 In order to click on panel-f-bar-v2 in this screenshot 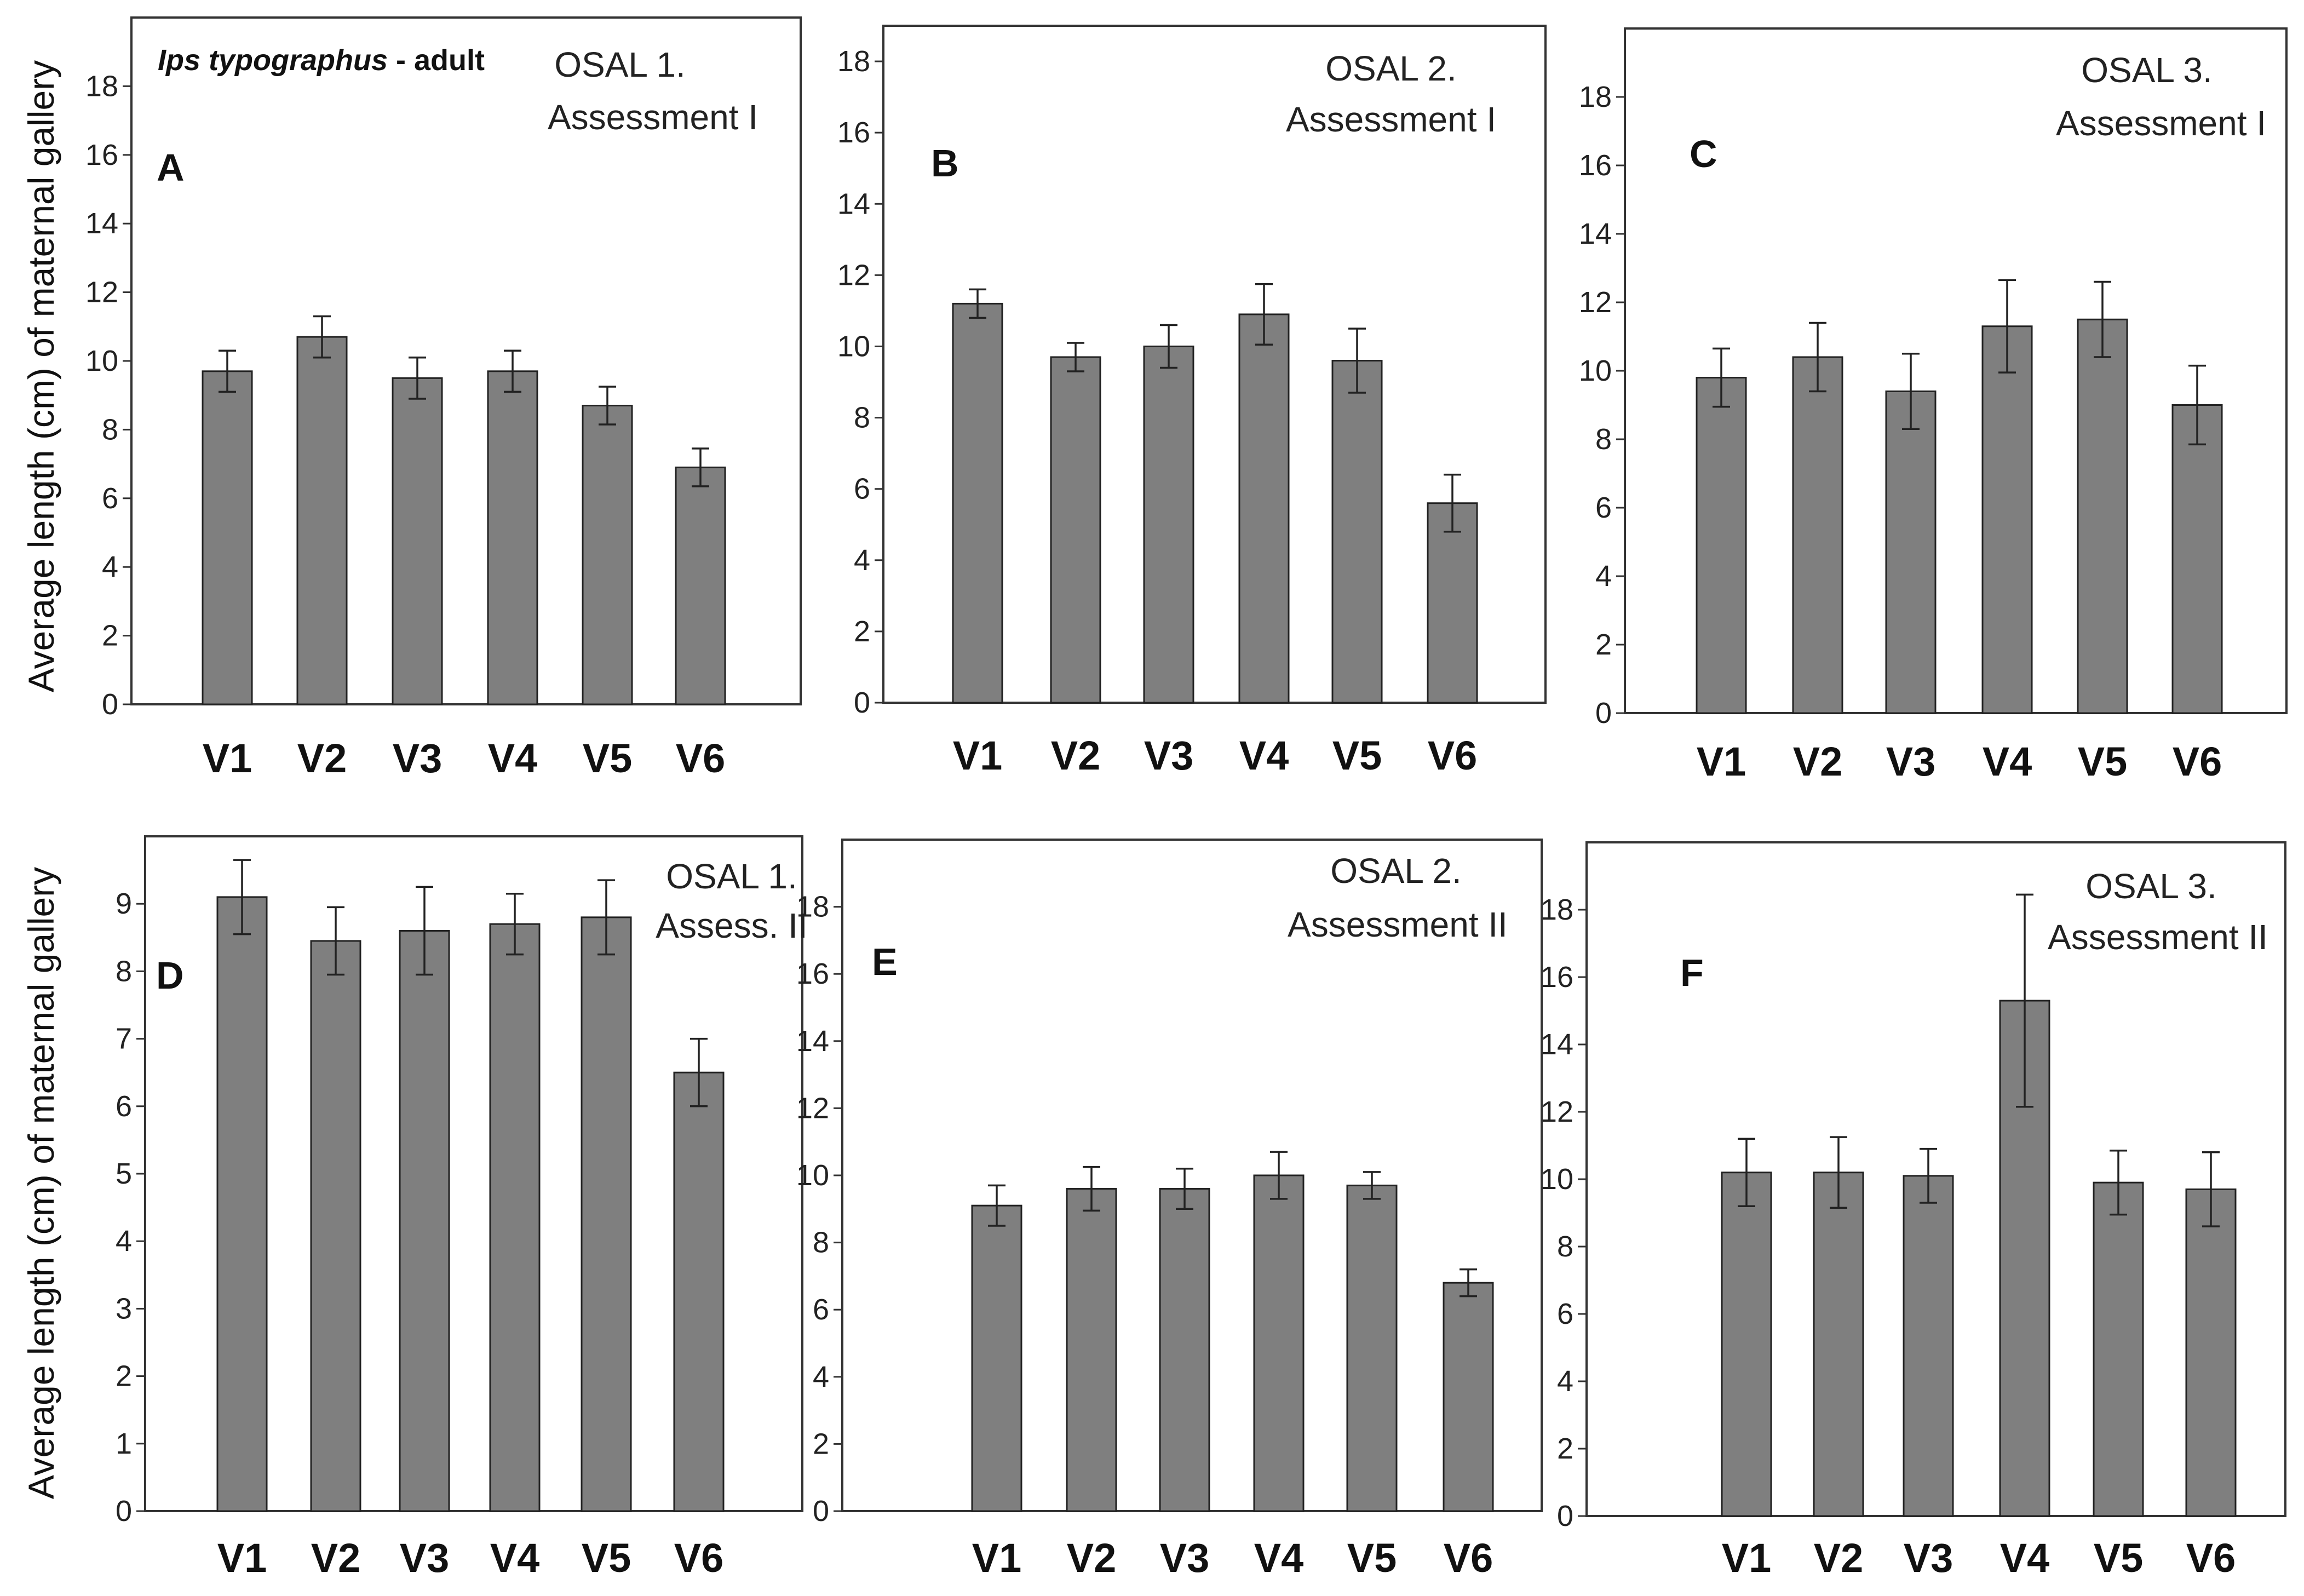, I will do `click(1838, 1344)`.